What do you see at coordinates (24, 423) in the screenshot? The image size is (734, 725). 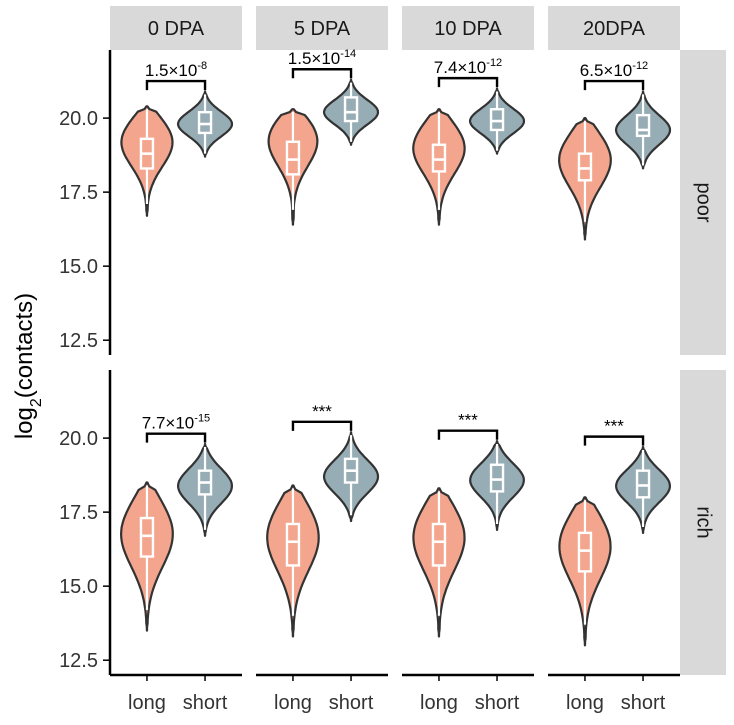 I see `y-axis-title-base: log` at bounding box center [24, 423].